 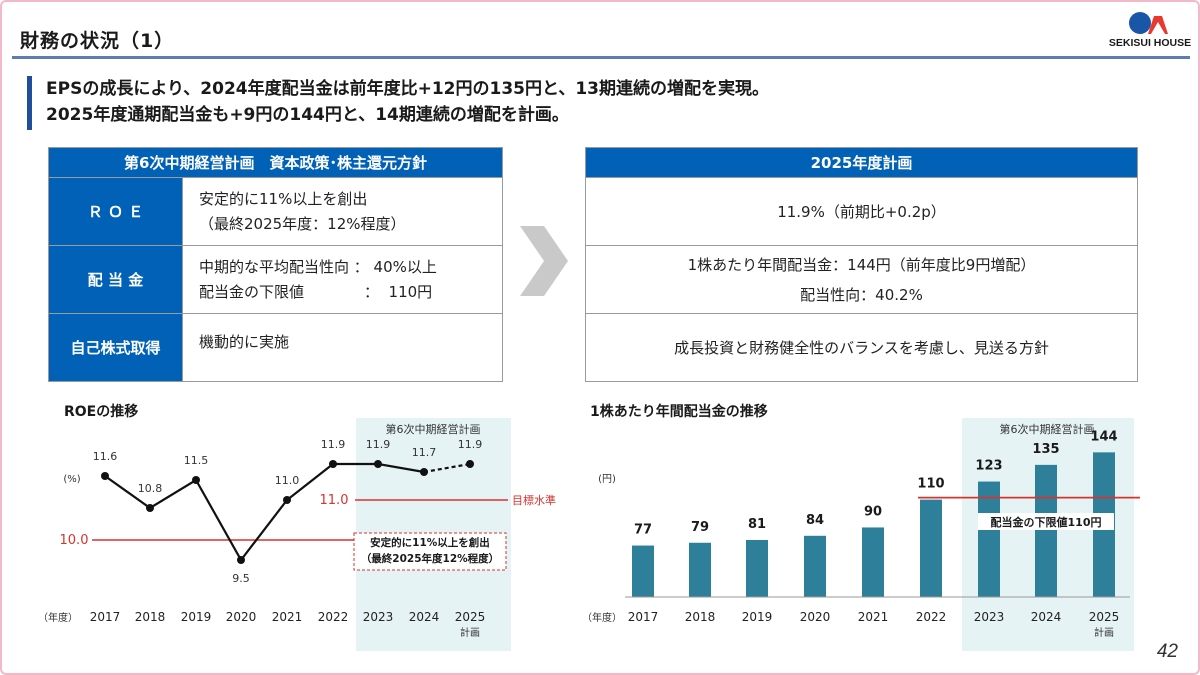 I want to click on roe-x-tick-2018: 2018, so click(x=150, y=617).